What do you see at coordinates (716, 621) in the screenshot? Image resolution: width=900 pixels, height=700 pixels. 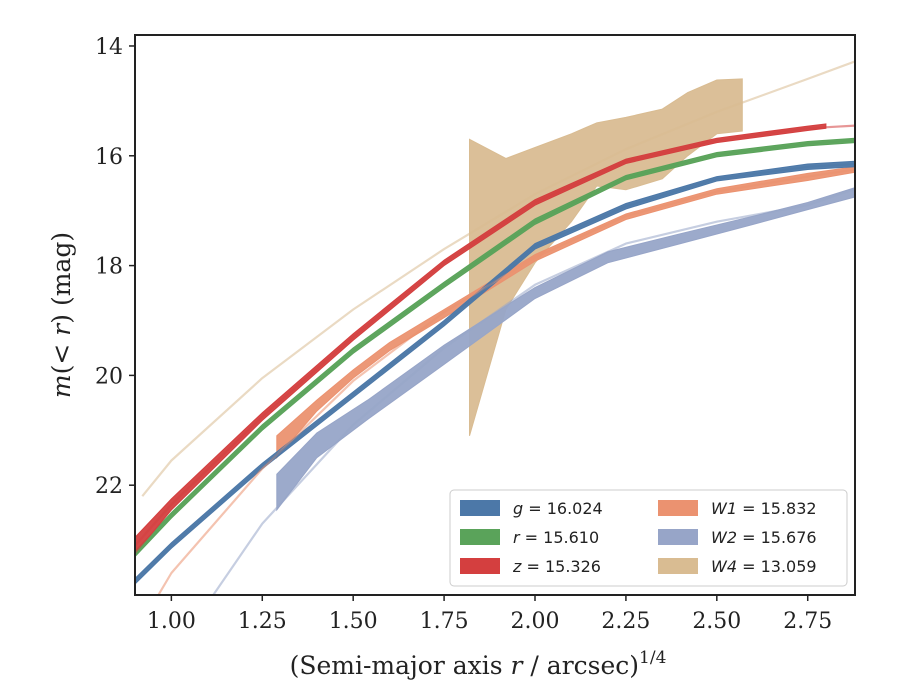 I see `x-tick-label: 2.50` at bounding box center [716, 621].